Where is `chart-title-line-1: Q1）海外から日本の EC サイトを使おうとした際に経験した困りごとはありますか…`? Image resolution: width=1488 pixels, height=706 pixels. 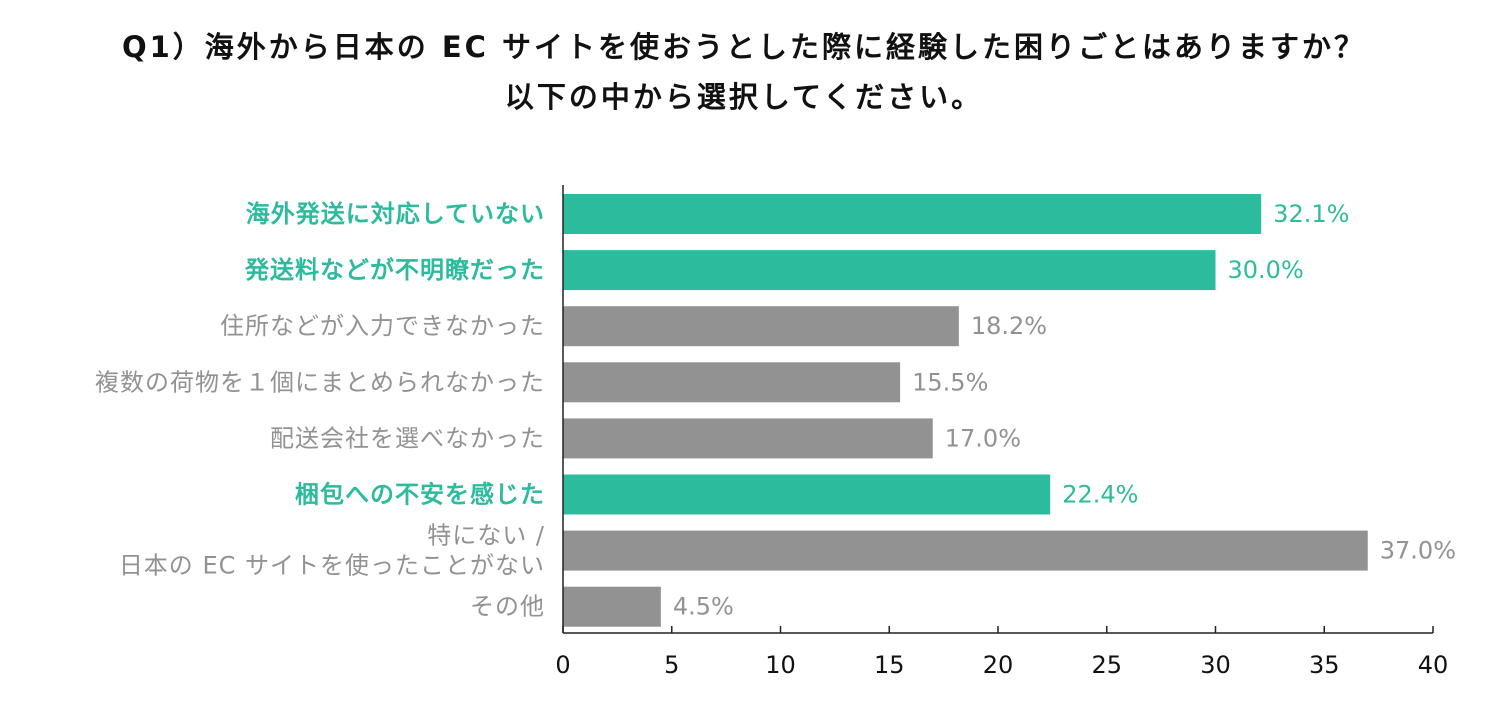 chart-title-line-1: Q1）海外から日本の EC サイトを使おうとした際に経験した困りごとはありますか… is located at coordinates (744, 47).